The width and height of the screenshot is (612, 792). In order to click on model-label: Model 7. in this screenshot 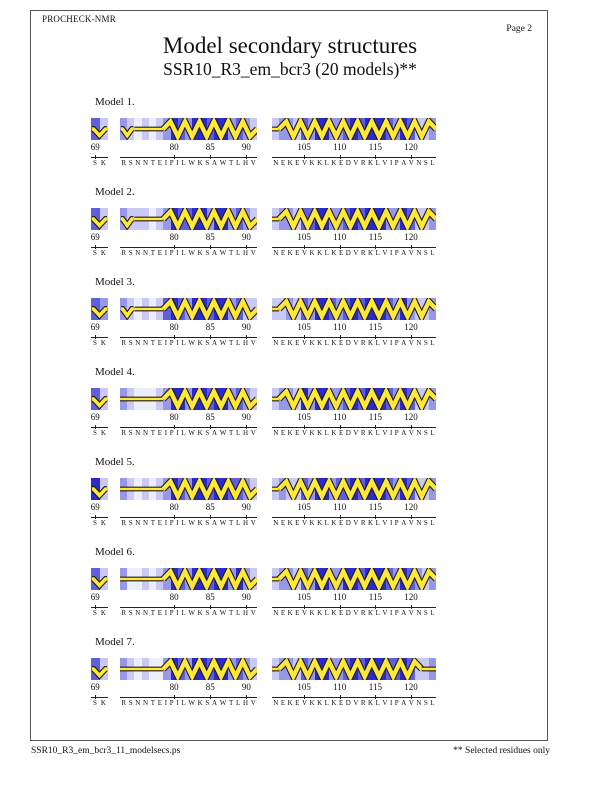, I will do `click(115, 642)`.